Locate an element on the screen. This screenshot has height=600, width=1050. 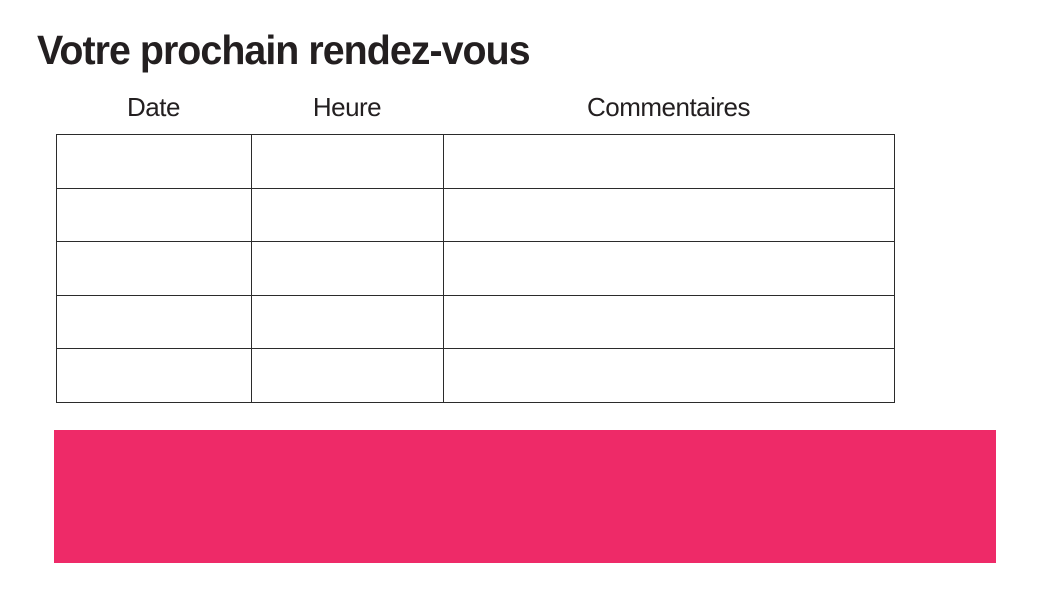
column-header-heure: Heure is located at coordinates (347, 107).